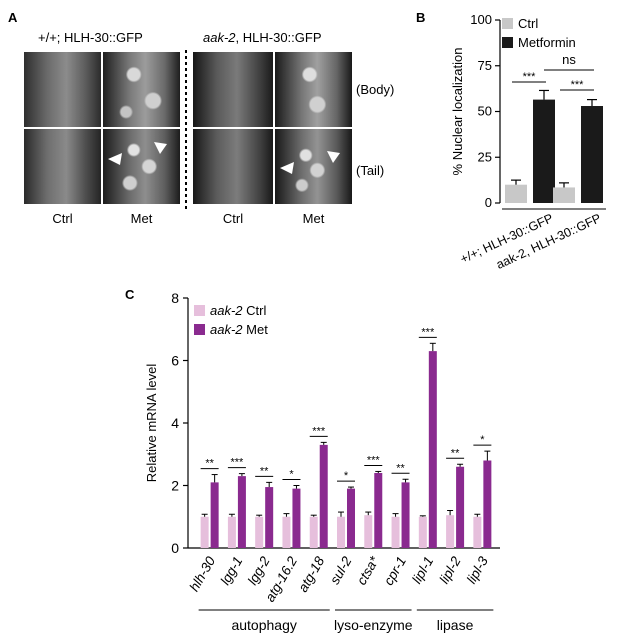 The width and height of the screenshot is (617, 644). What do you see at coordinates (373, 625) in the screenshot?
I see `group-label-c-1: lyso-enzyme` at bounding box center [373, 625].